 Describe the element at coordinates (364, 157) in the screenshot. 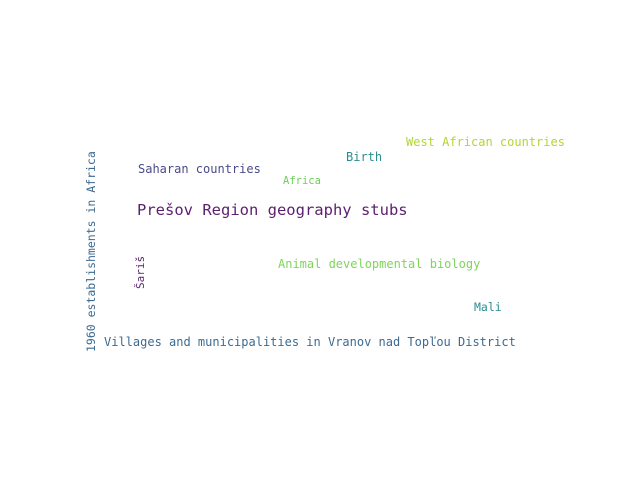

I see `word-birth: Birth` at that location.